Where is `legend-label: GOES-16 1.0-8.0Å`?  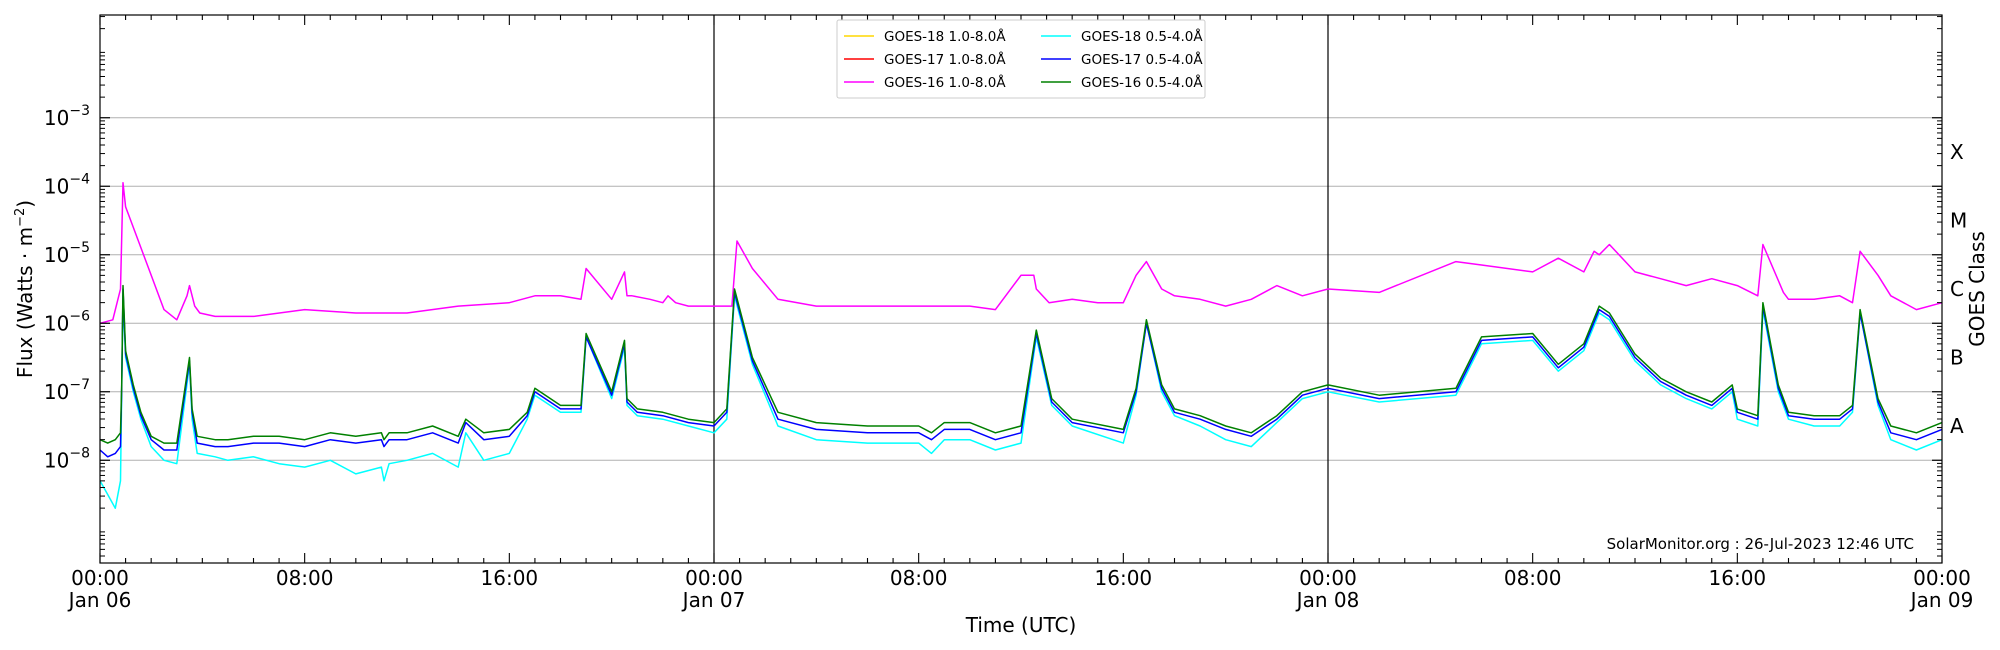
legend-label: GOES-16 1.0-8.0Å is located at coordinates (945, 82).